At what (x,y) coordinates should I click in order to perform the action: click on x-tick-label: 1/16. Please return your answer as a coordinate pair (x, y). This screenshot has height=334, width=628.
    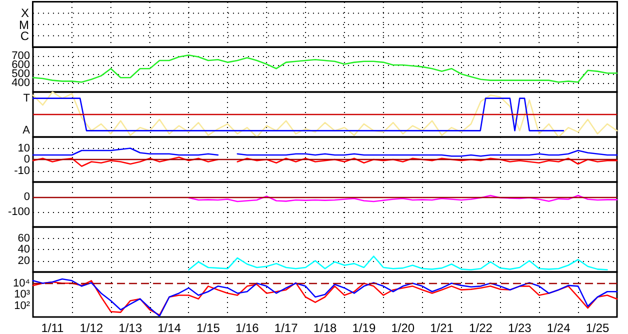
    Looking at the image, I should click on (247, 327).